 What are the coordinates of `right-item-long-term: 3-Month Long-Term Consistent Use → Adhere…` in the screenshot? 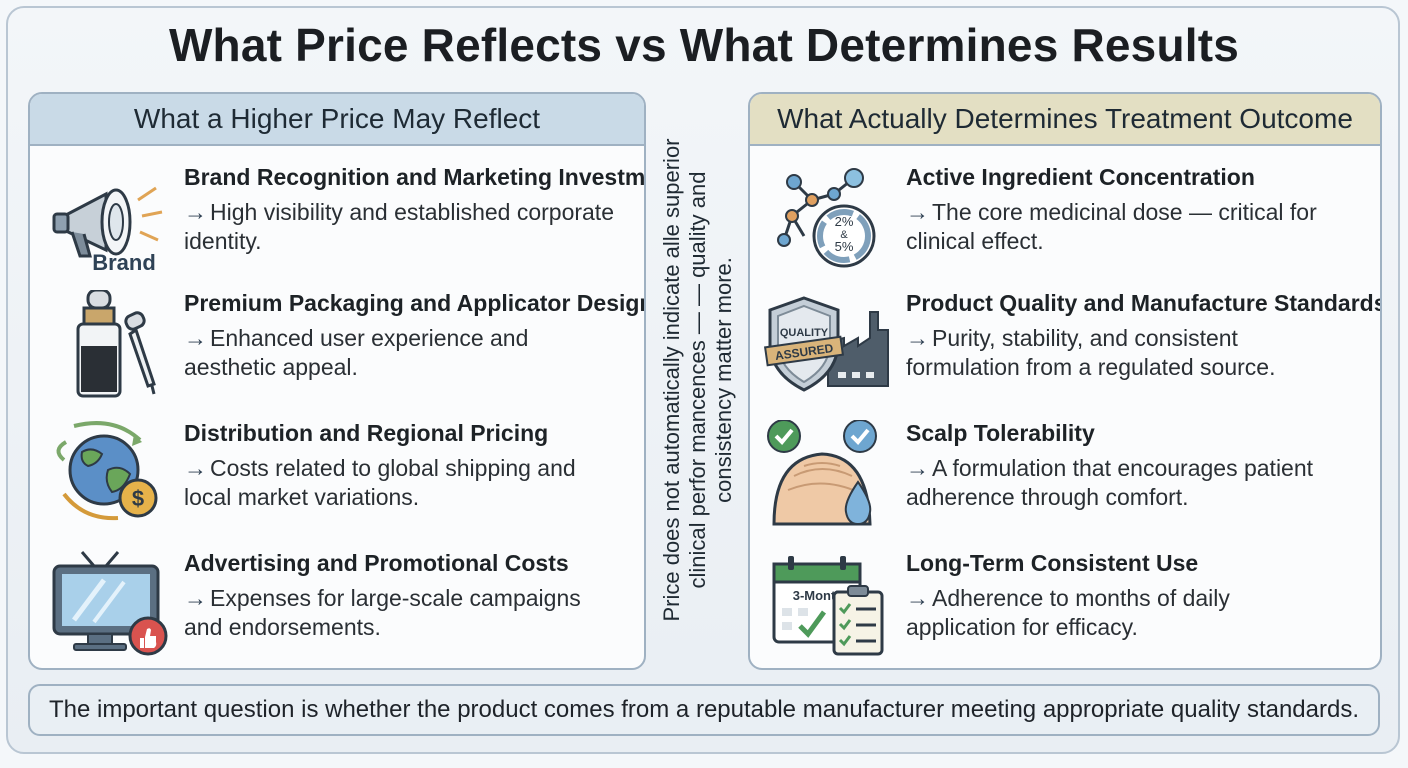 It's located at (1065, 609).